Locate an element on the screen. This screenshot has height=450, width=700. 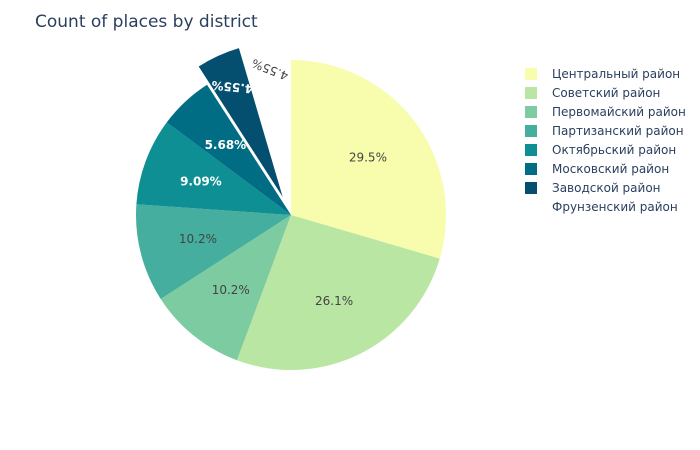
legend-label: Центральный район is located at coordinates (616, 74).